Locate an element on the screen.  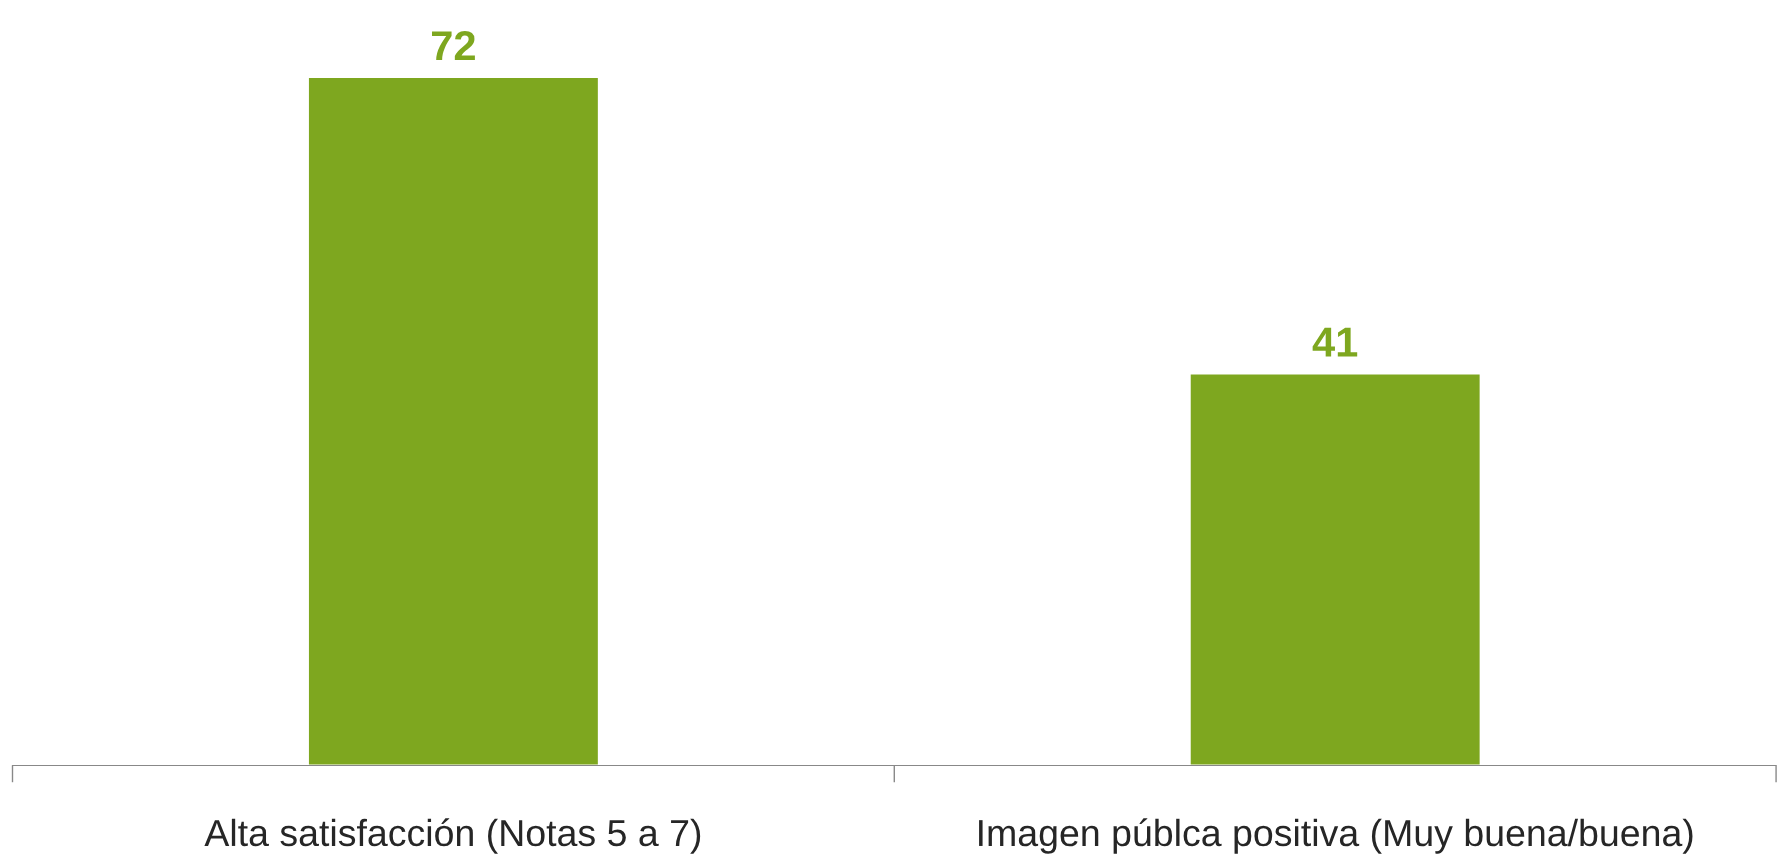
data-label: 72 is located at coordinates (453, 45).